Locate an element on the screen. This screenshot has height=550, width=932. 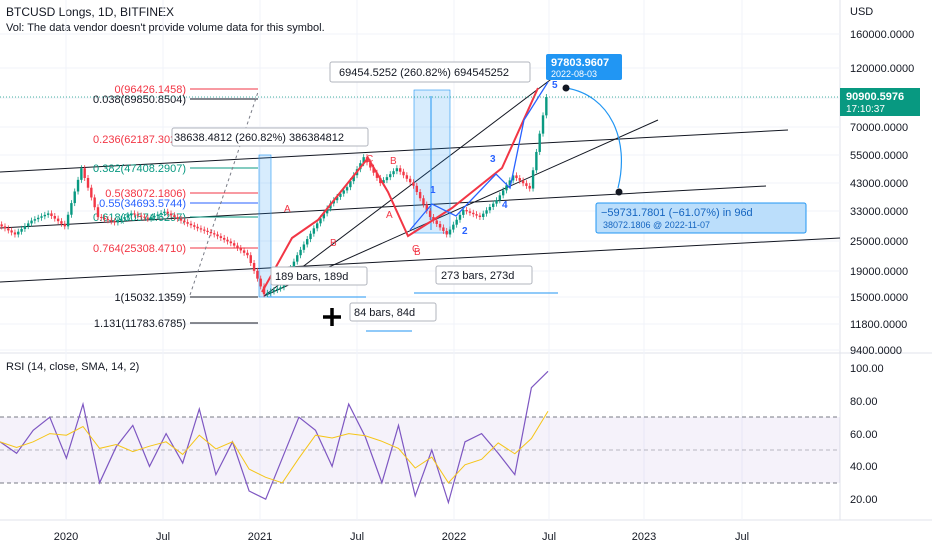
projection-start-point is located at coordinates (566, 88).